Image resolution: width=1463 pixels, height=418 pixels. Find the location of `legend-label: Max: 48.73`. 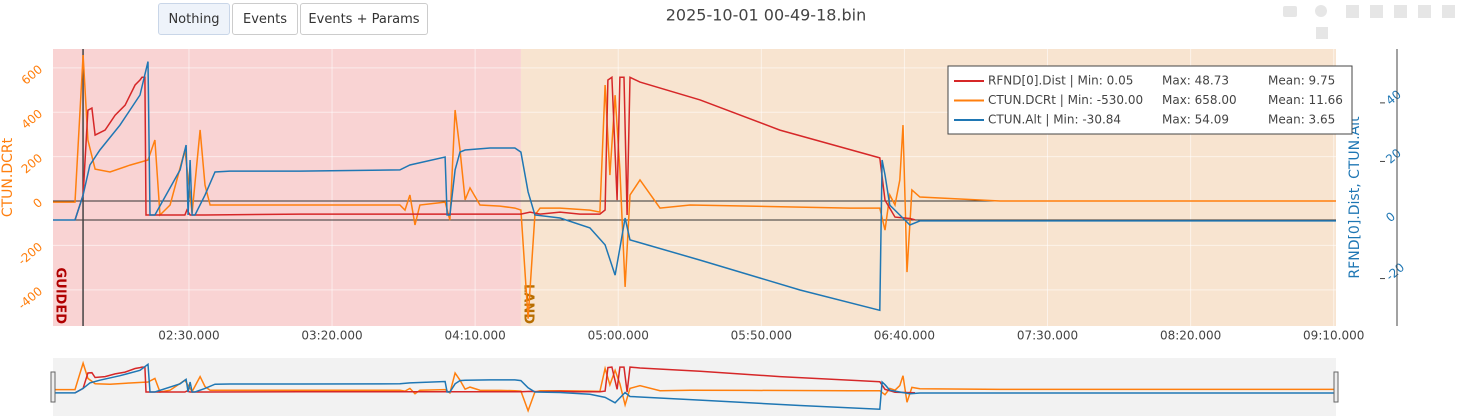

legend-label: Max: 48.73 is located at coordinates (1195, 81).